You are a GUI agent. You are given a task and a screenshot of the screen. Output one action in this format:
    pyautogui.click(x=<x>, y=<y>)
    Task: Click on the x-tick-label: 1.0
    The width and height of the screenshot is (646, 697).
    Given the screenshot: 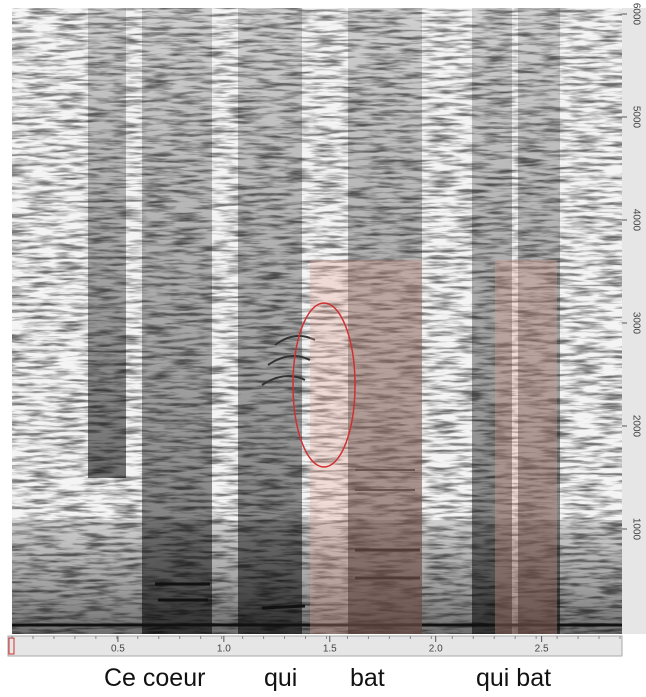 What is the action you would take?
    pyautogui.click(x=224, y=649)
    